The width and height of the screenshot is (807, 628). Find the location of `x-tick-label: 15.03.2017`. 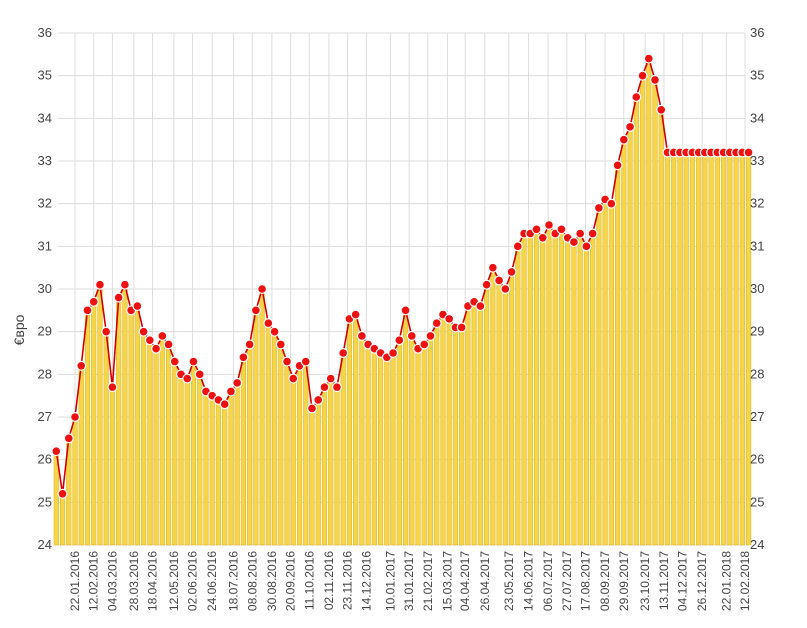

x-tick-label: 15.03.2017 is located at coordinates (447, 581).